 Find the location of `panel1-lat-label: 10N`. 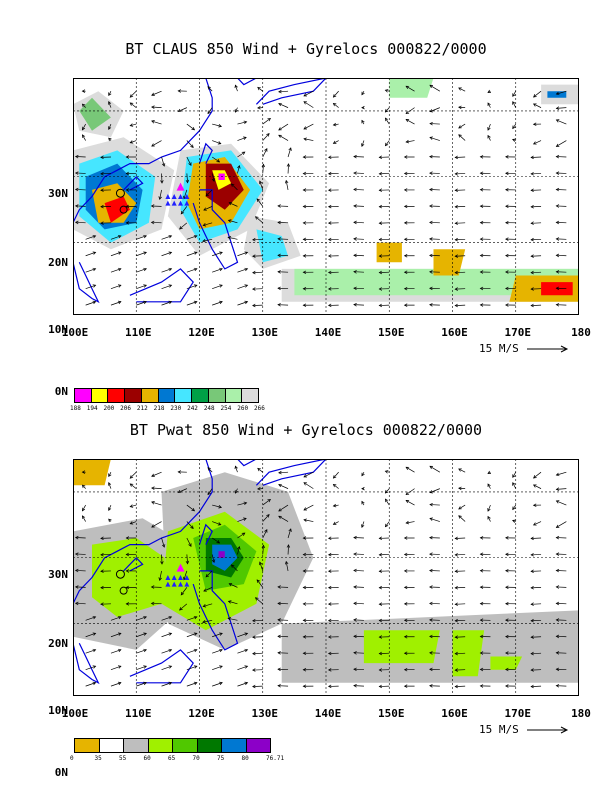

panel1-lat-label: 10N is located at coordinates (58, 329).